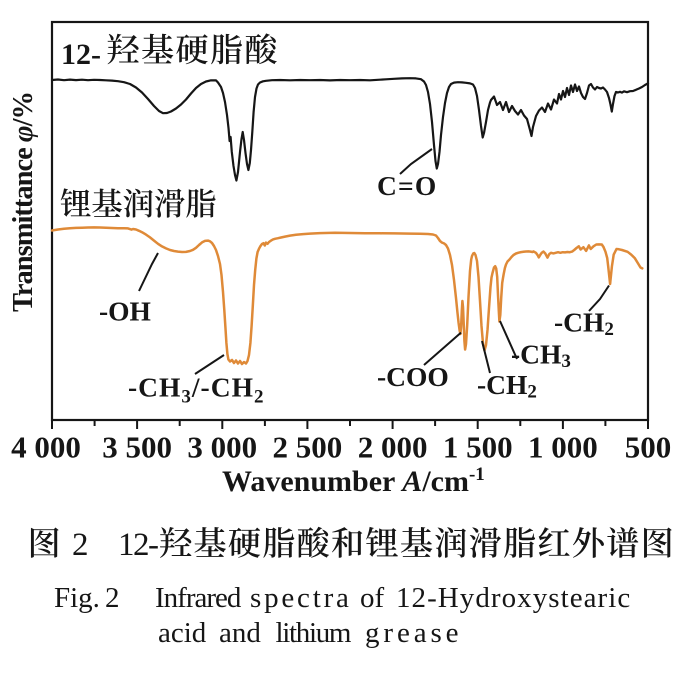  Describe the element at coordinates (478, 447) in the screenshot. I see `svg-text: 1 500` at that location.